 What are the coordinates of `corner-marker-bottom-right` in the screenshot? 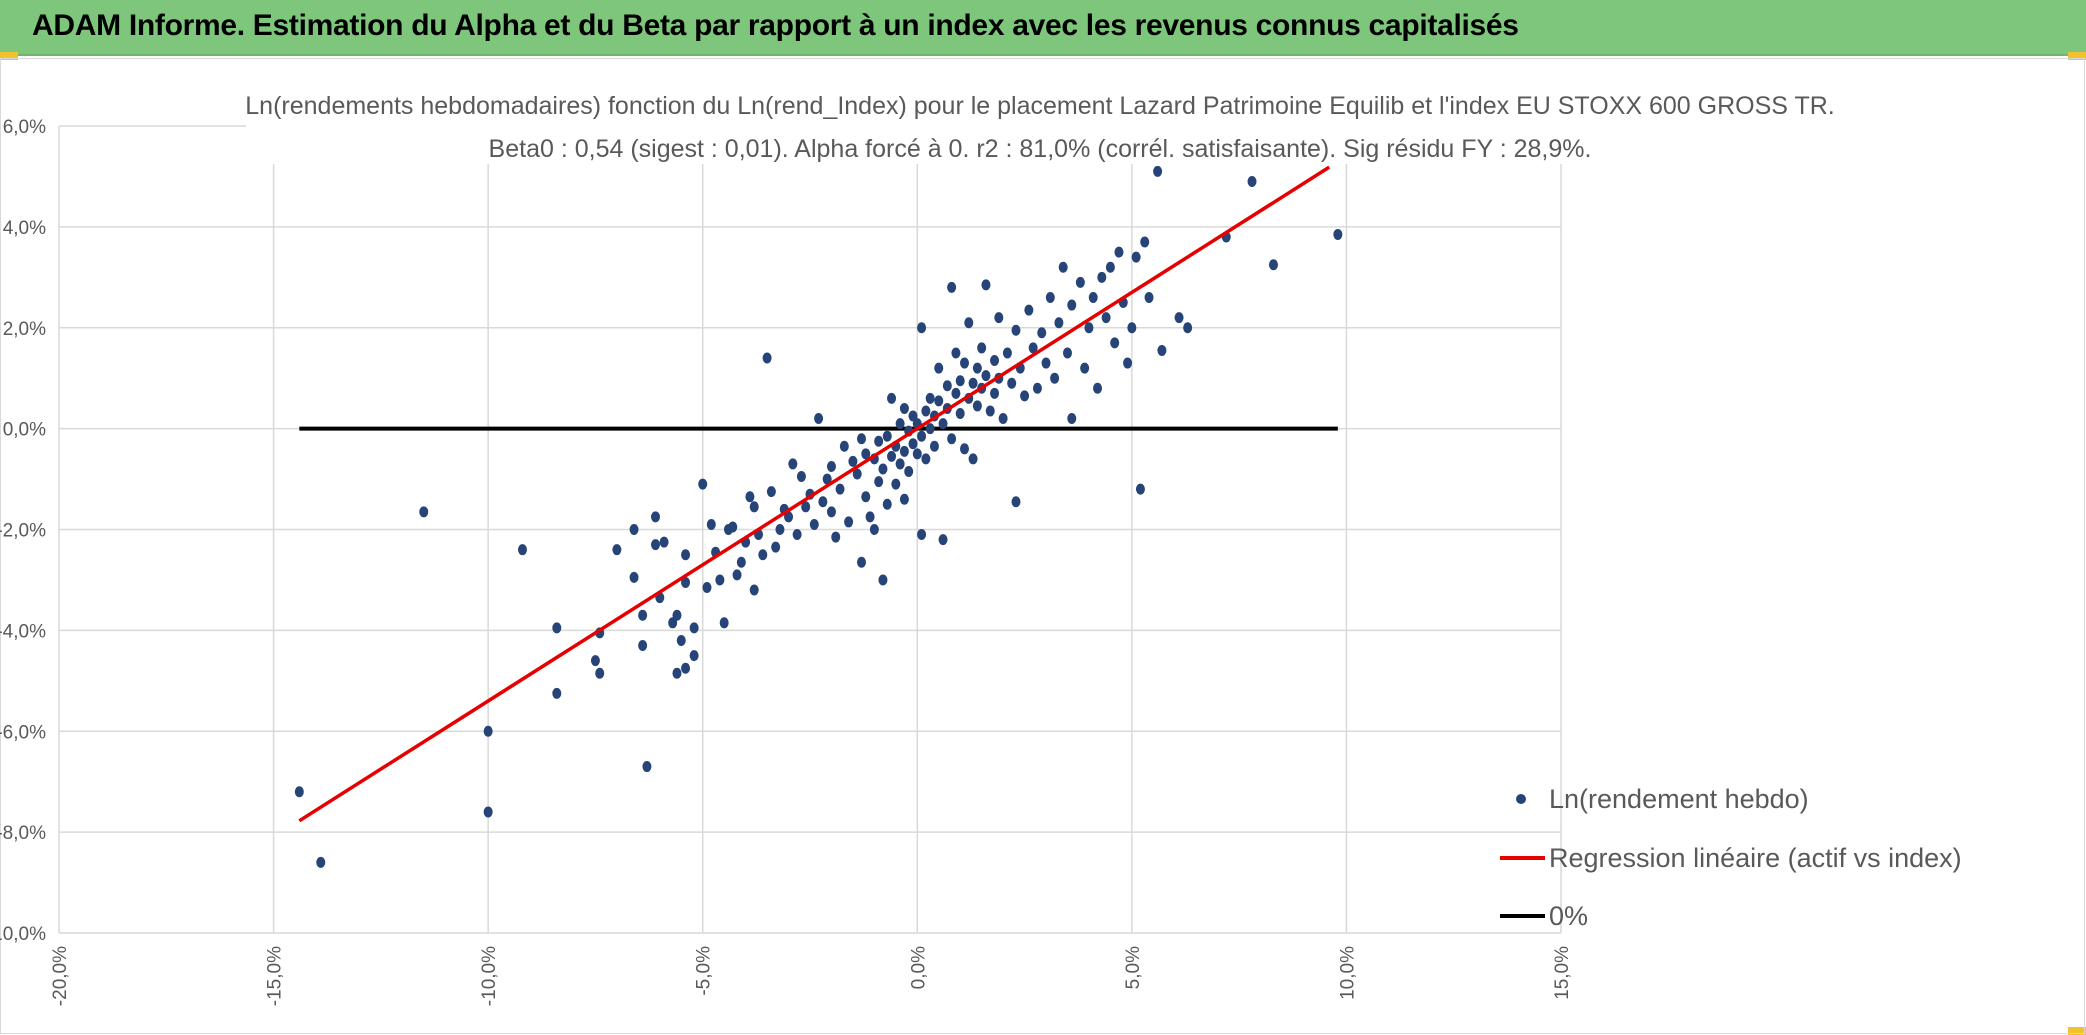 It's located at (2077, 1031).